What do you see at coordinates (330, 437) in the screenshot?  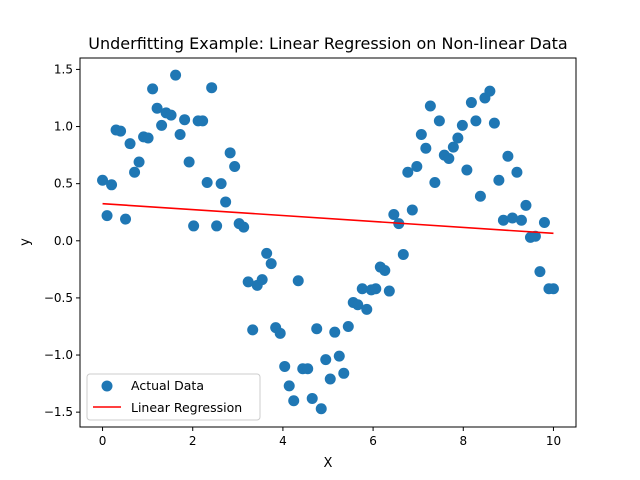 I see `x-axis-ticks: 0 2 4 6 8 10` at bounding box center [330, 437].